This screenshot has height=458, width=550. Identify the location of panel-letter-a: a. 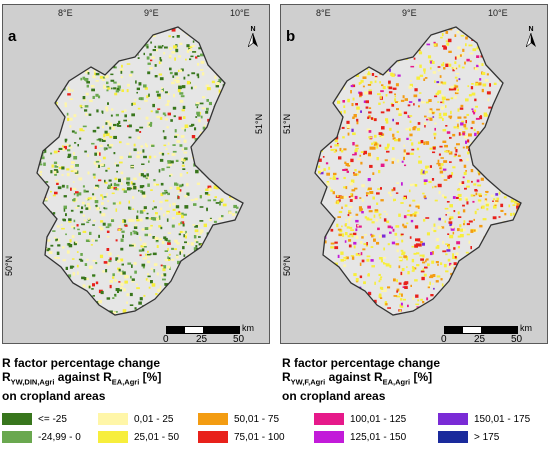
(12, 36).